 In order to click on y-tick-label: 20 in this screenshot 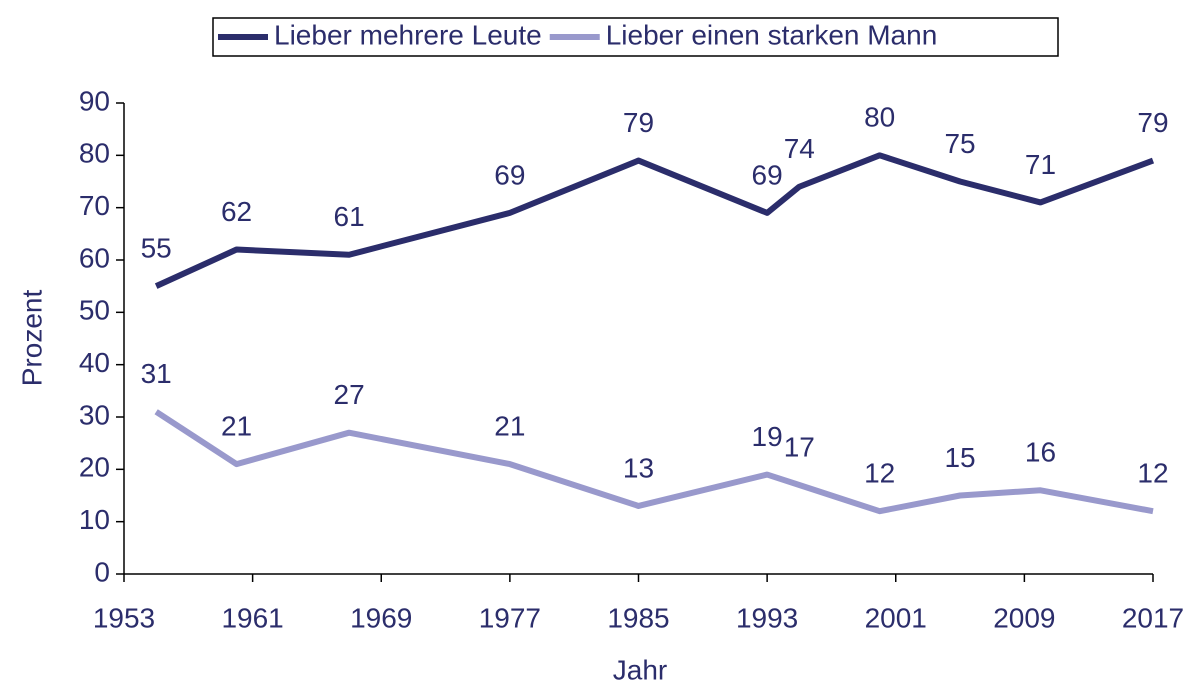, I will do `click(94, 467)`.